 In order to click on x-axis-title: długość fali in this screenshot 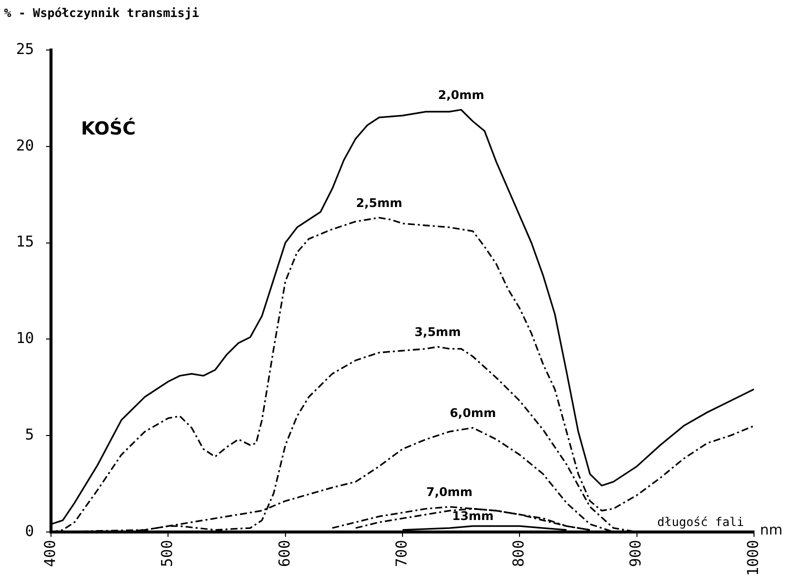, I will do `click(700, 522)`.